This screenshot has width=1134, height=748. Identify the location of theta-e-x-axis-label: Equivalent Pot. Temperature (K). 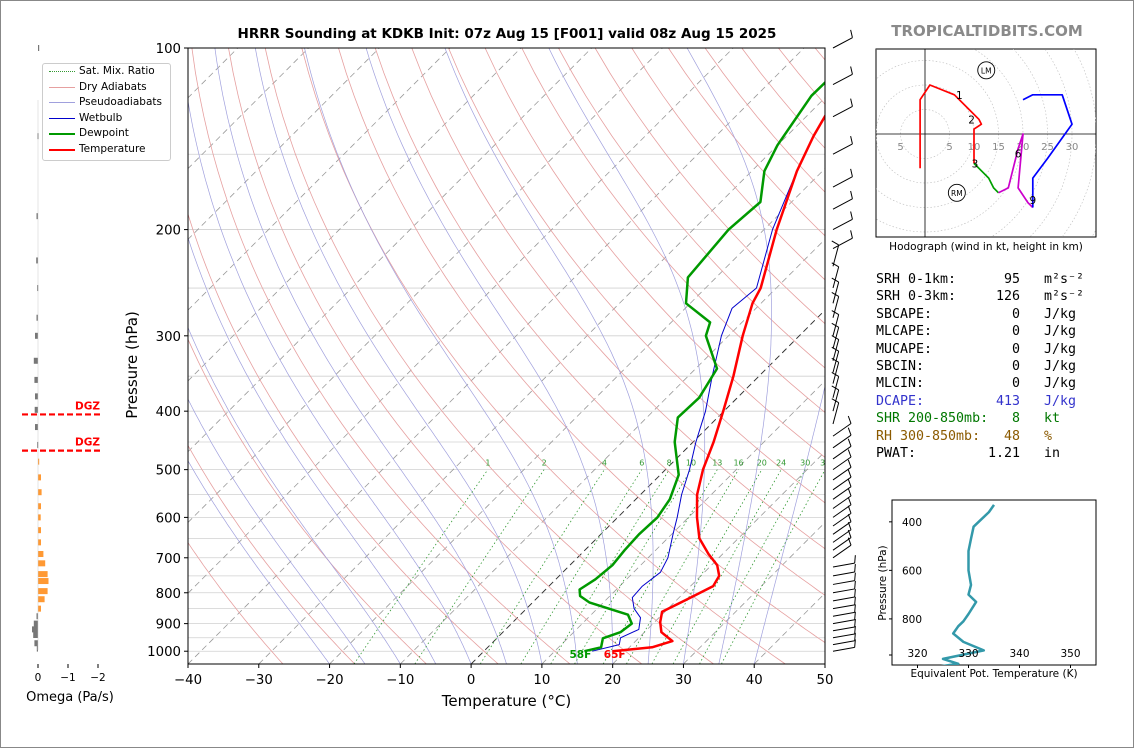
(994, 674).